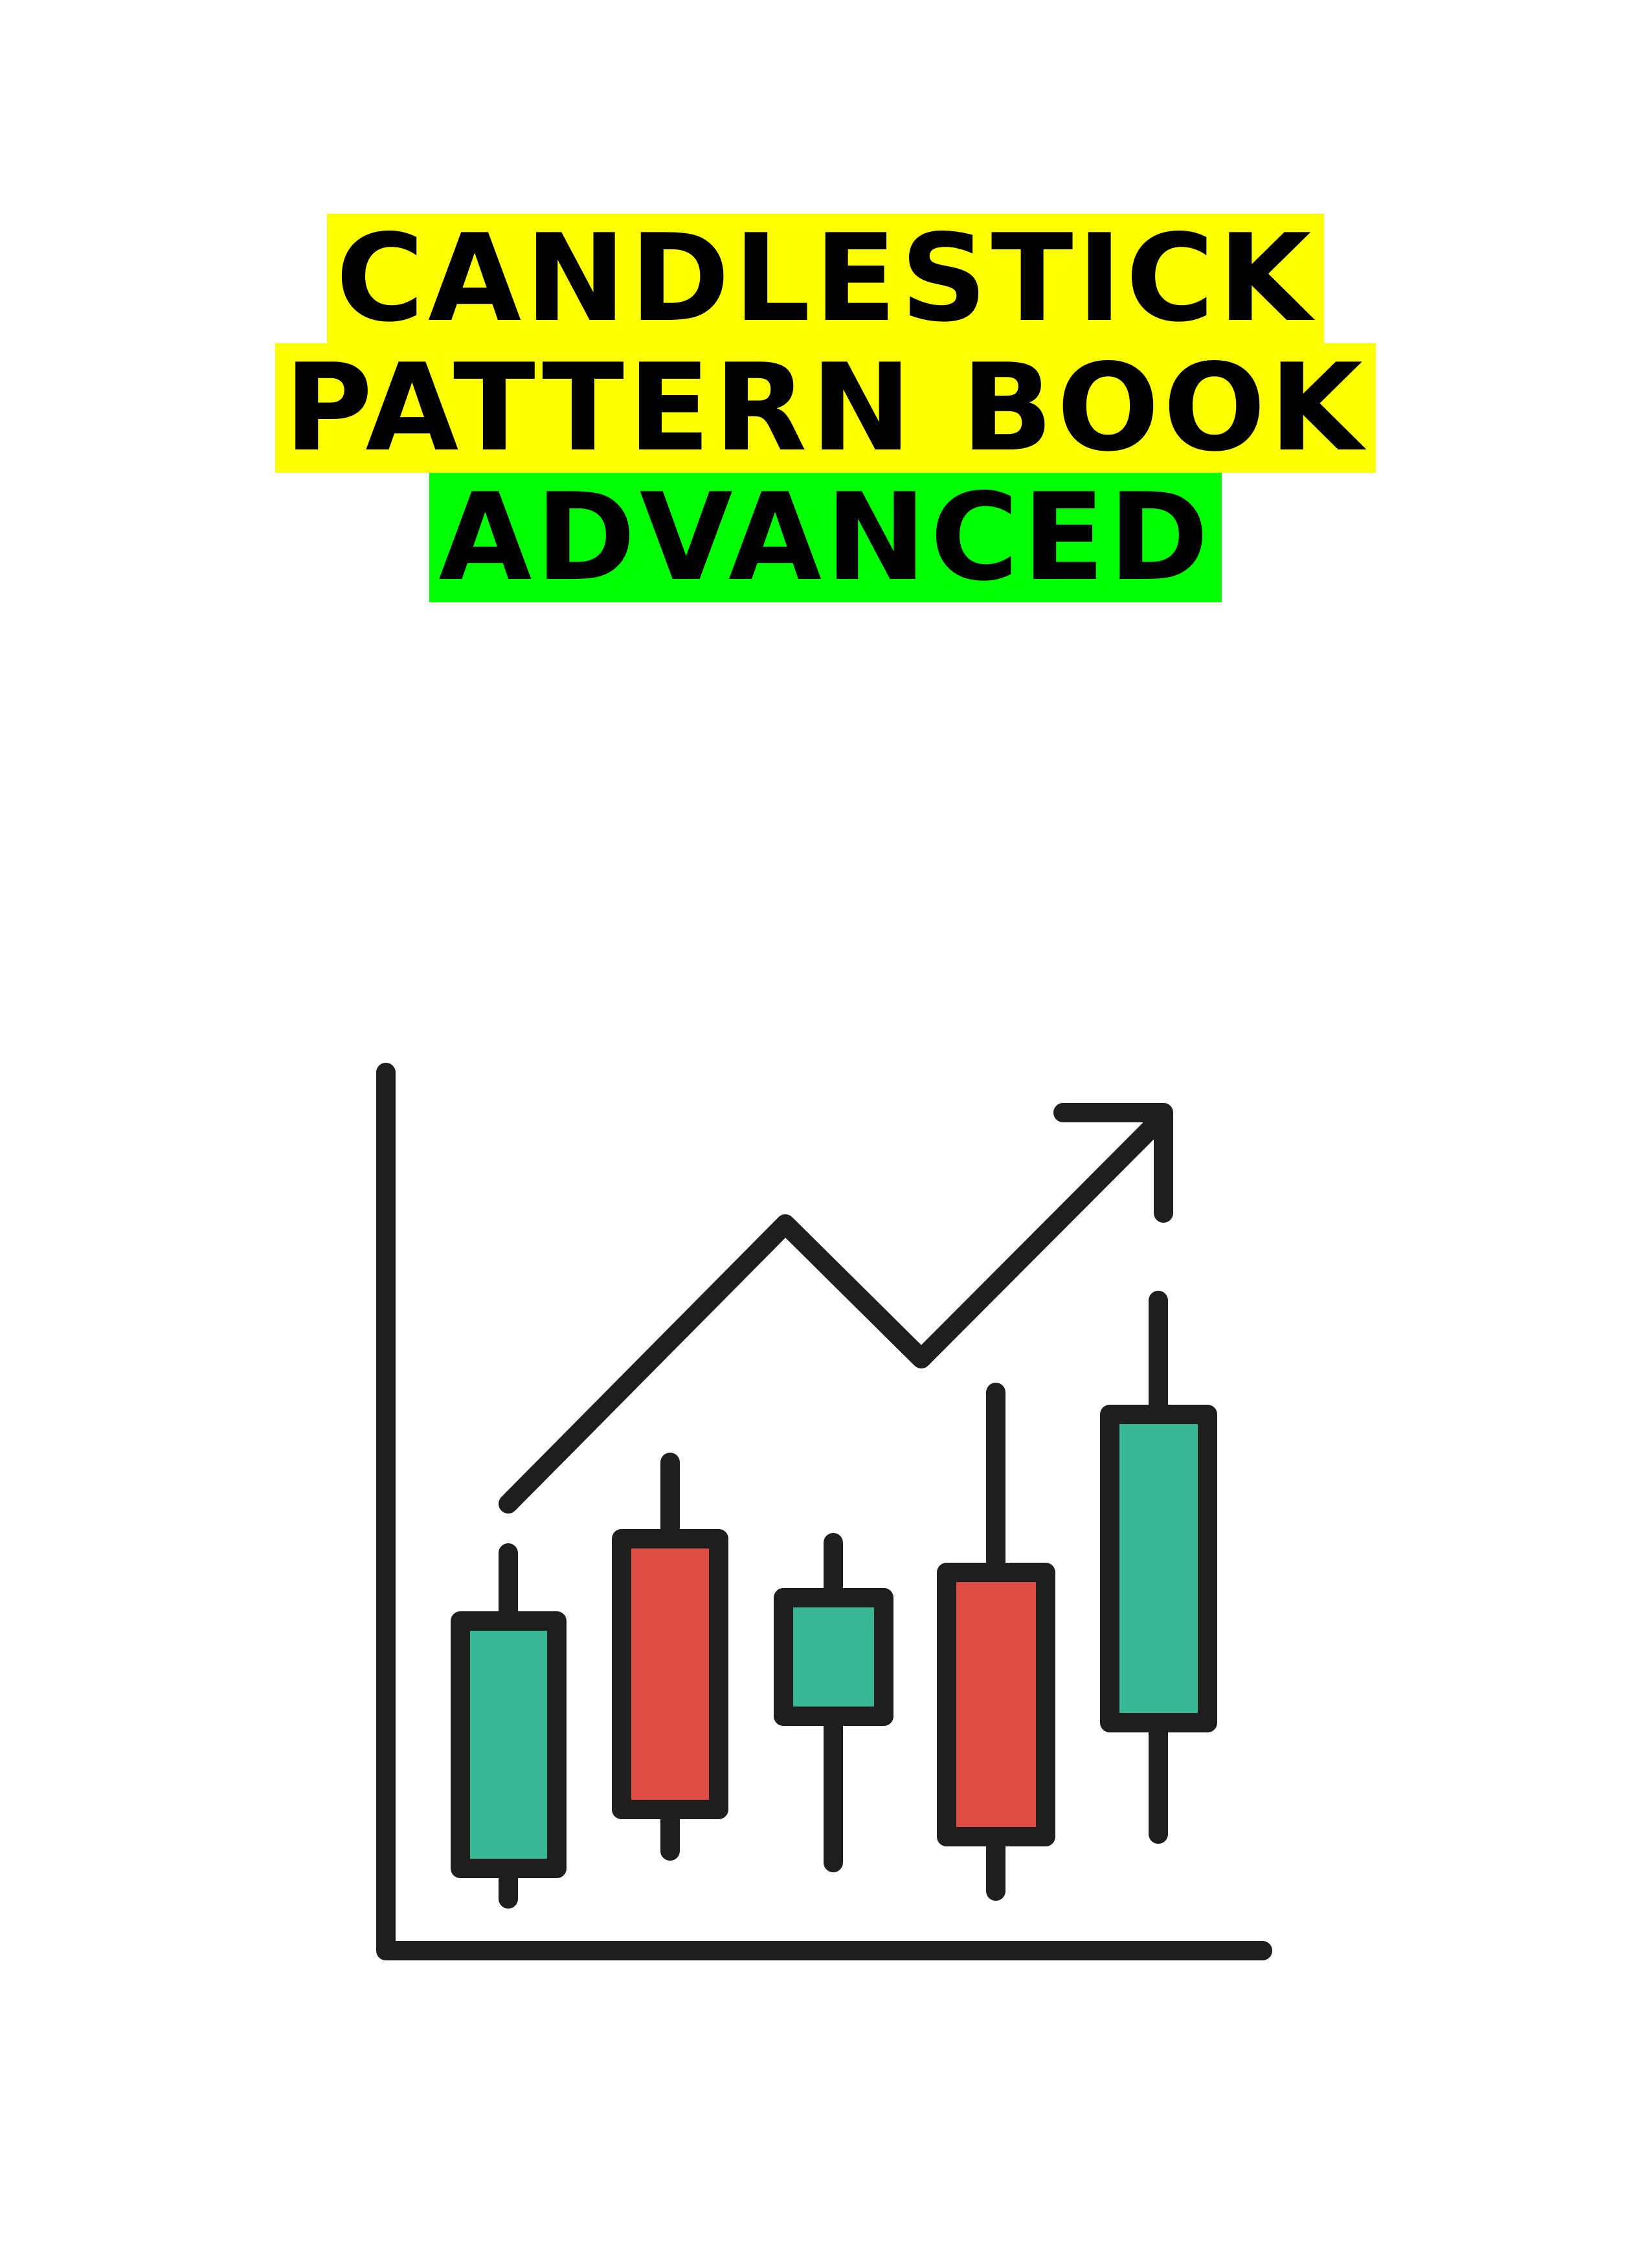 This screenshot has height=2268, width=1651. I want to click on title-line-2: PATTERN BOOK, so click(825, 408).